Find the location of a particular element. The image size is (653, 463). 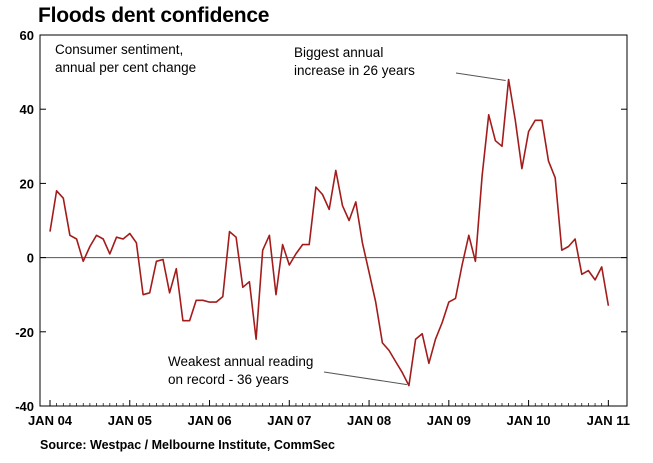

leader-peak is located at coordinates (480, 77).